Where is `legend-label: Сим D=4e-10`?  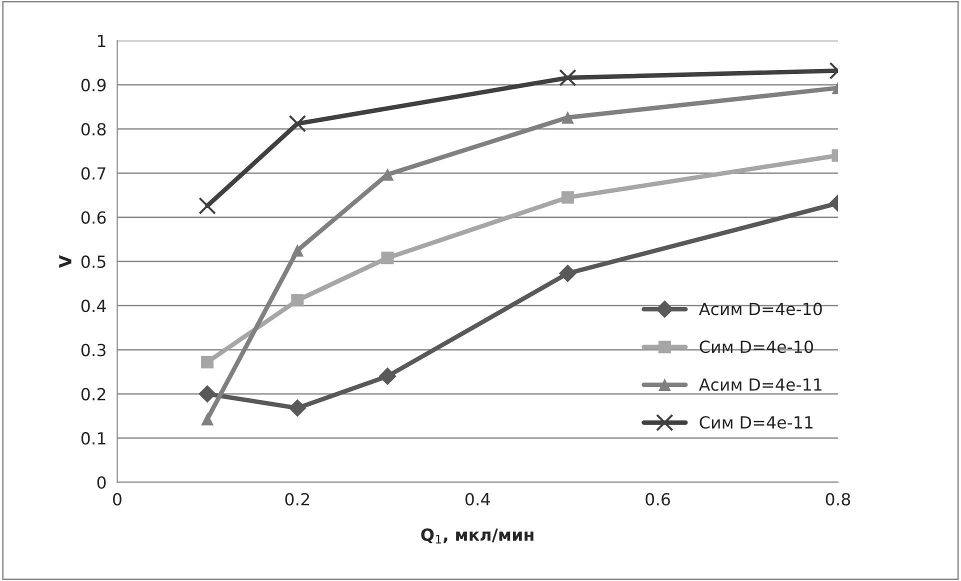
legend-label: Сим D=4e-10 is located at coordinates (756, 347).